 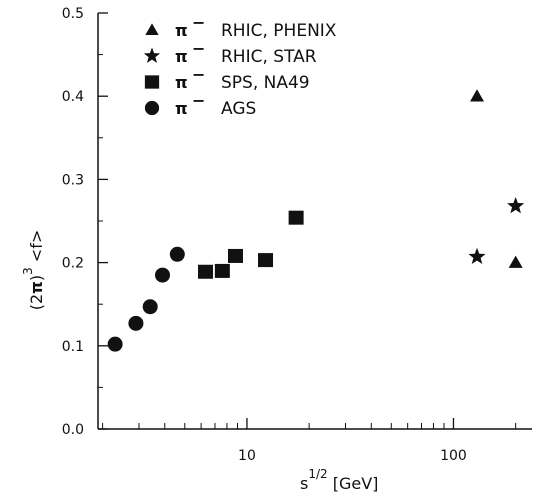 I want to click on y-axis-title-rest: <f>, so click(x=36, y=249).